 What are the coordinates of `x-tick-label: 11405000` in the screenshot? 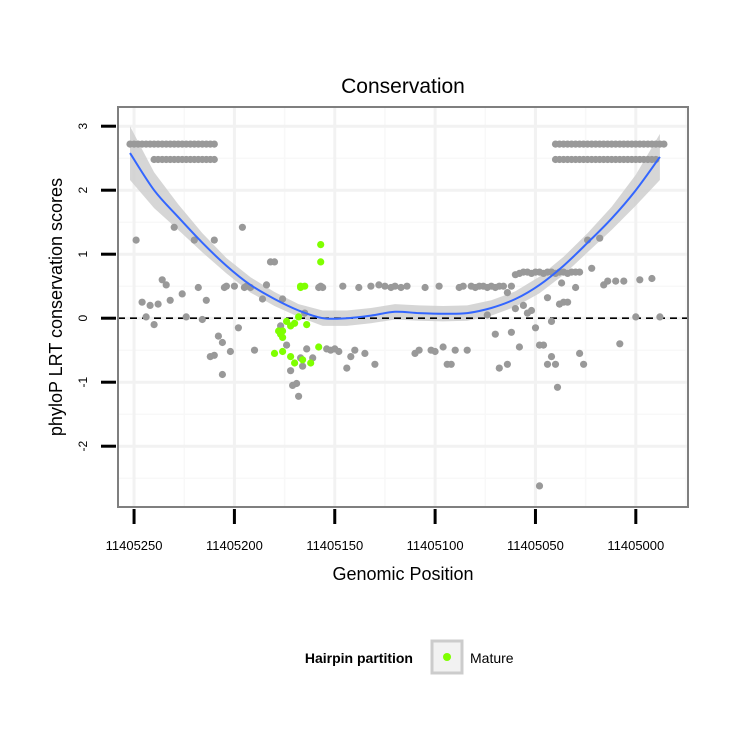 It's located at (635, 545).